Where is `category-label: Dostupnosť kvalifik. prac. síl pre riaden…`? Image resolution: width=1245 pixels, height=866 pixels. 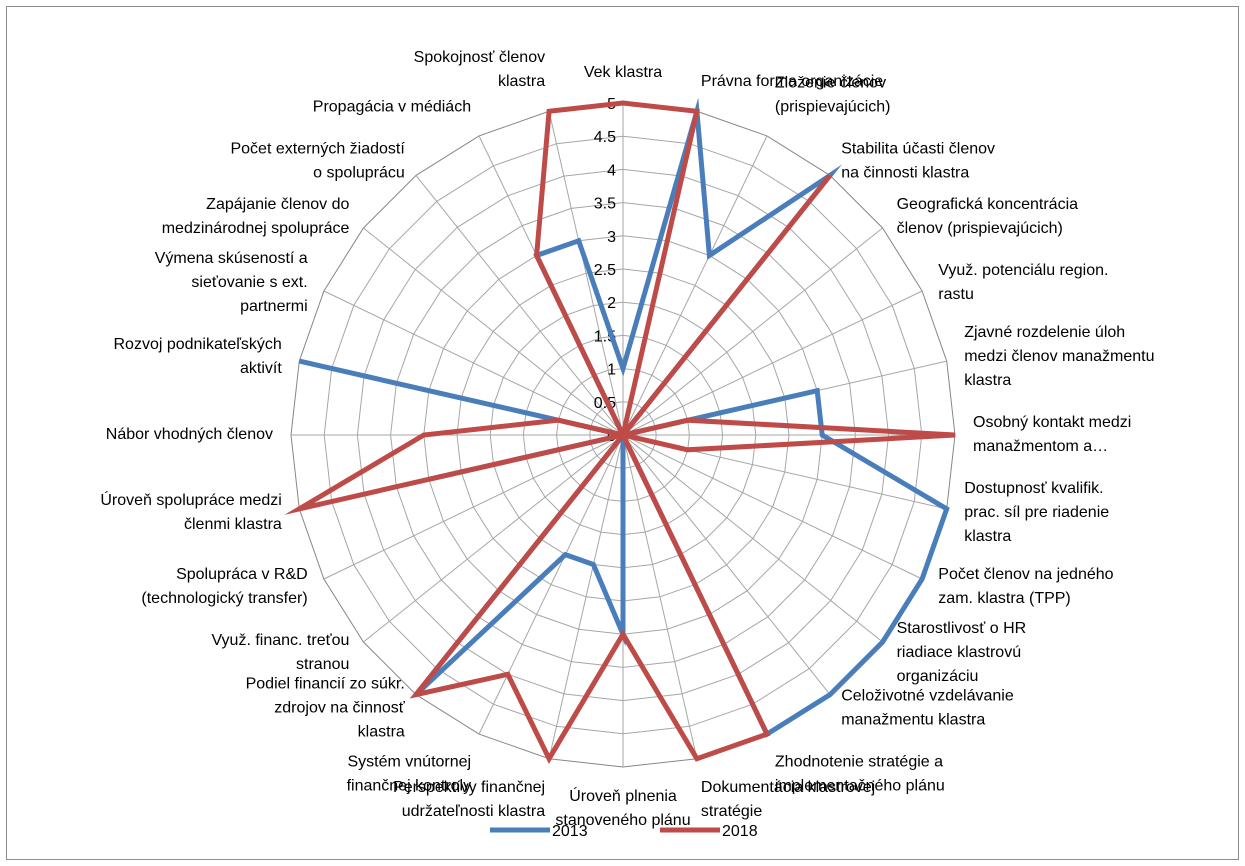 category-label: Dostupnosť kvalifik. prac. síl pre riaden… is located at coordinates (1036, 512).